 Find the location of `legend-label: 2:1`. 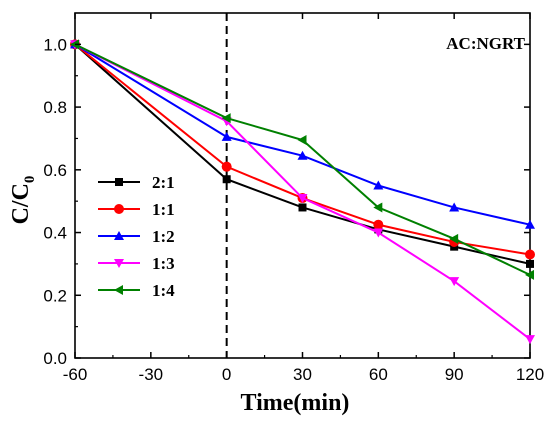

legend-label: 2:1 is located at coordinates (163, 182).